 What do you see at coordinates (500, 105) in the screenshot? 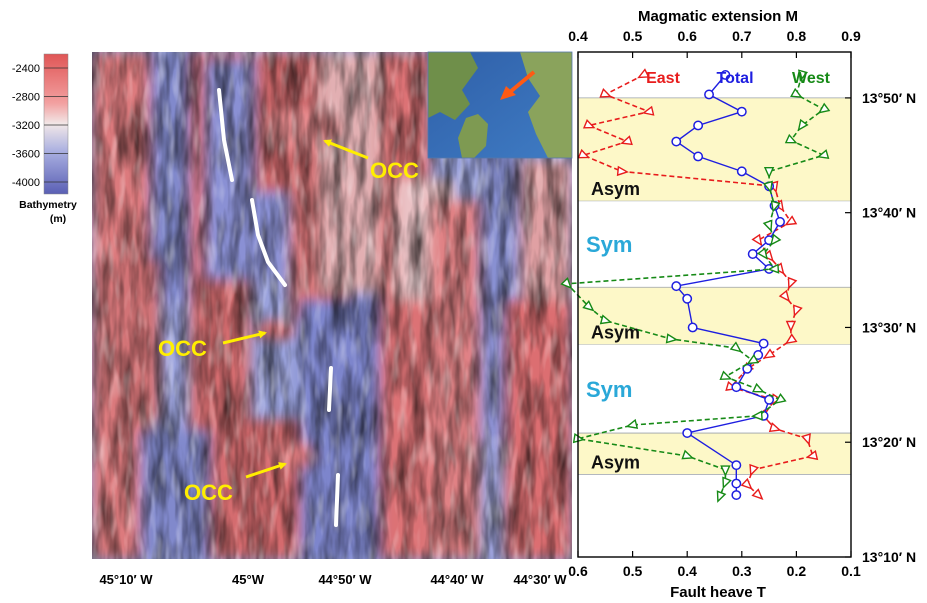
I see `inset-locator-map` at bounding box center [500, 105].